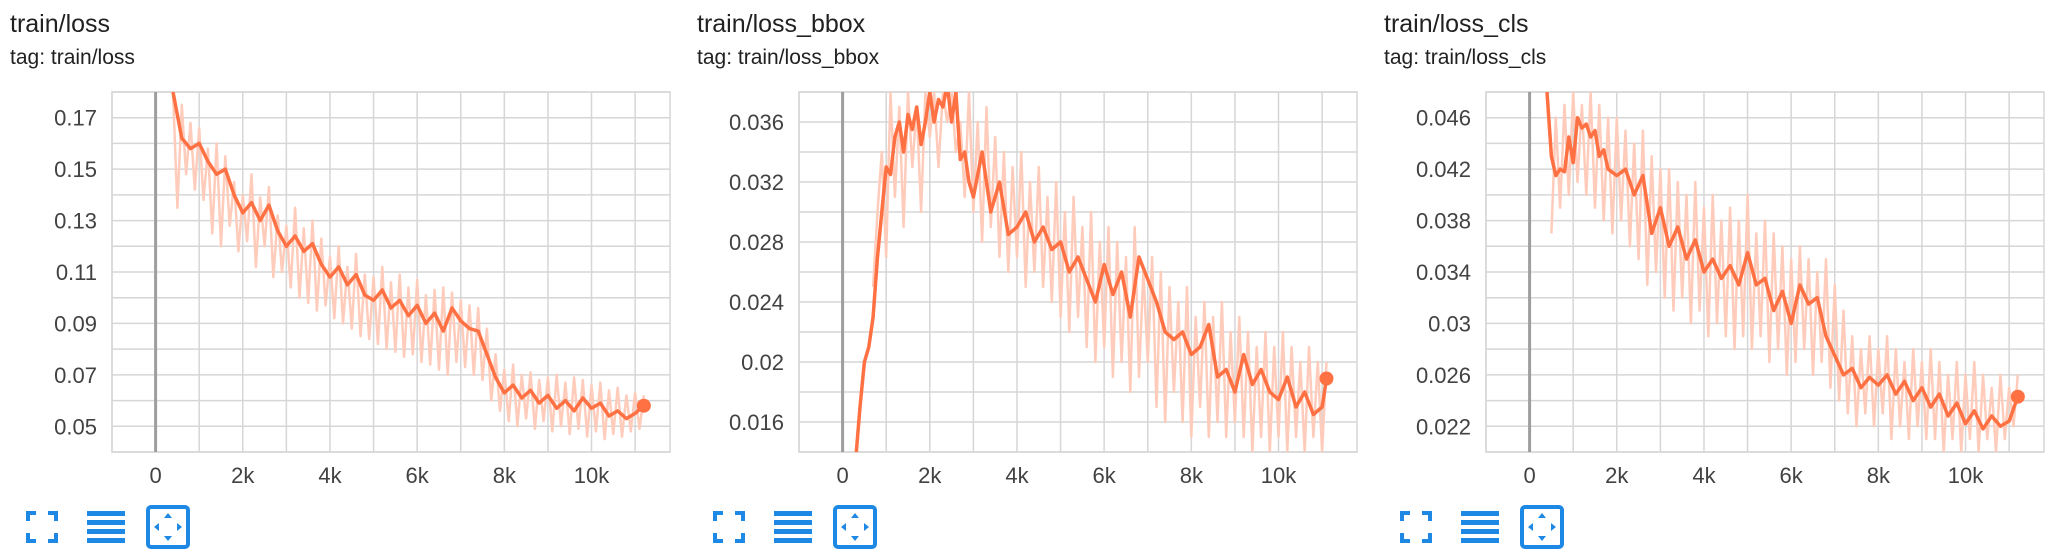 The height and width of the screenshot is (554, 2056). I want to click on y-tick-label: 0.042, so click(1443, 169).